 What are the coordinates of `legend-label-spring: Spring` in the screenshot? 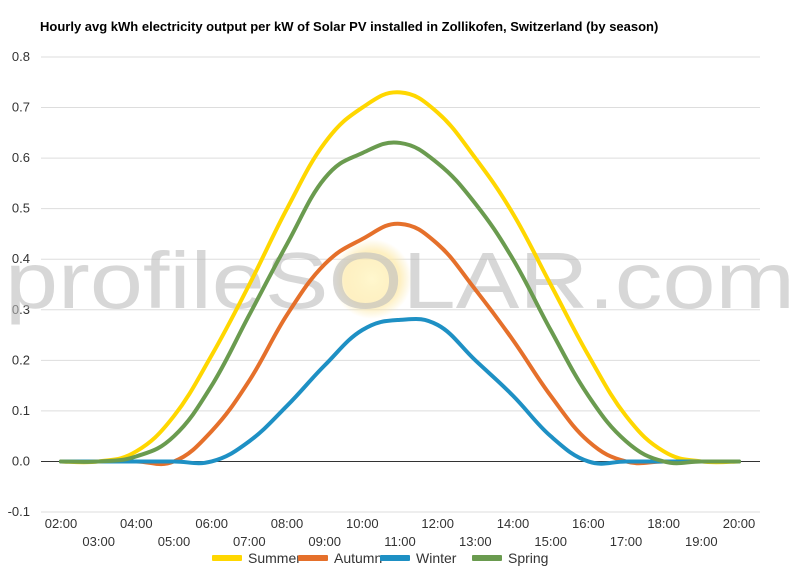 It's located at (528, 558).